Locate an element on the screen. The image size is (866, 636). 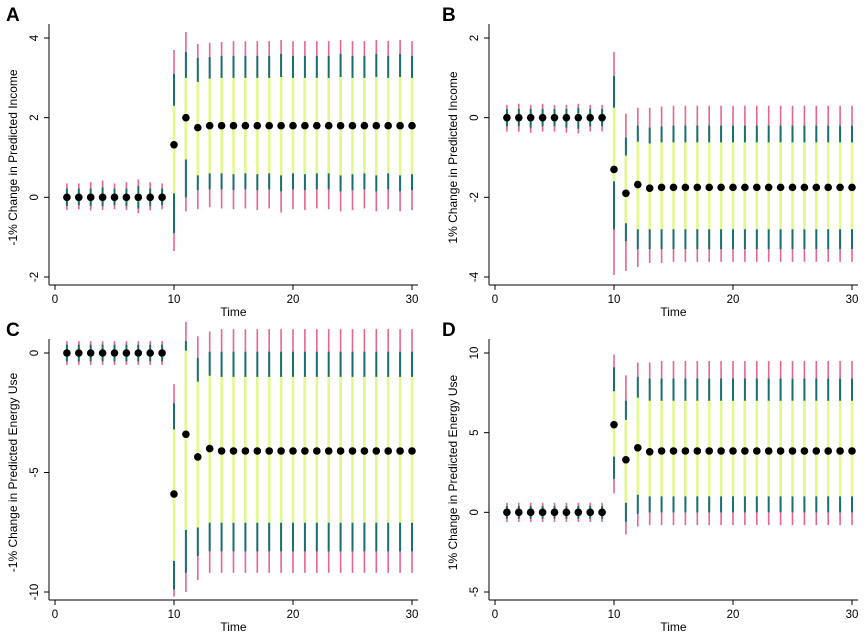
ci-bar-t22 is located at coordinates (317, 451).